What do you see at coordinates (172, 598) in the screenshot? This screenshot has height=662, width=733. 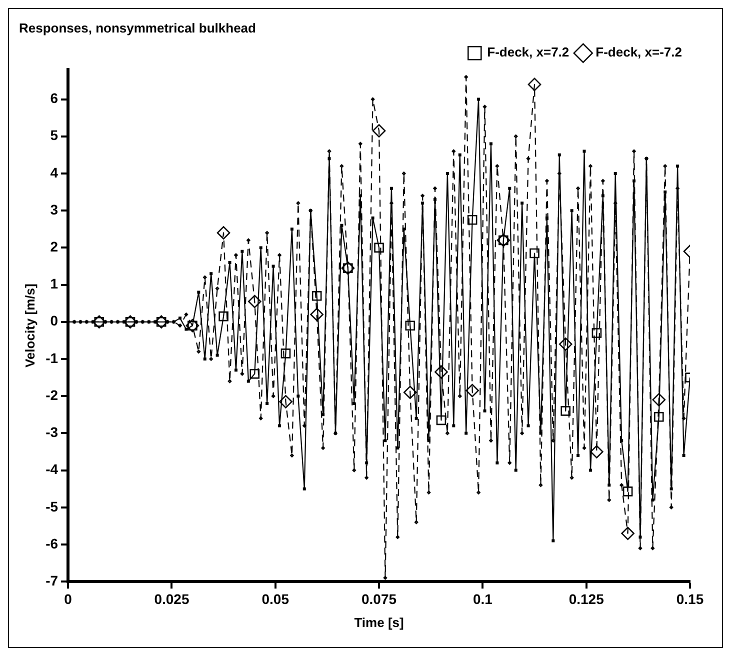 I see `x-tick-label: 0.025` at bounding box center [172, 598].